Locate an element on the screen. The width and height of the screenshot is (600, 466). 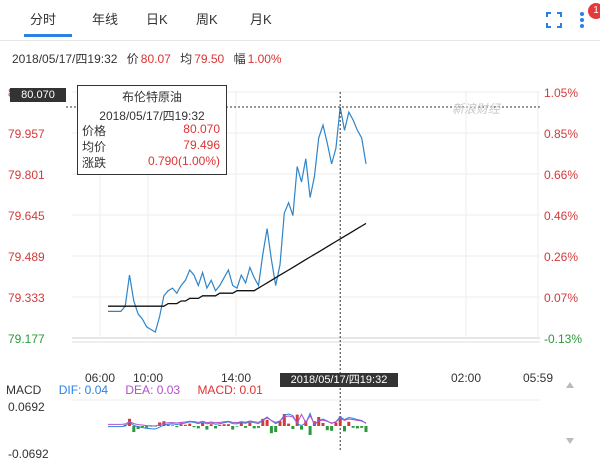
y-tick-label-left: 79.957 is located at coordinates (26, 134).